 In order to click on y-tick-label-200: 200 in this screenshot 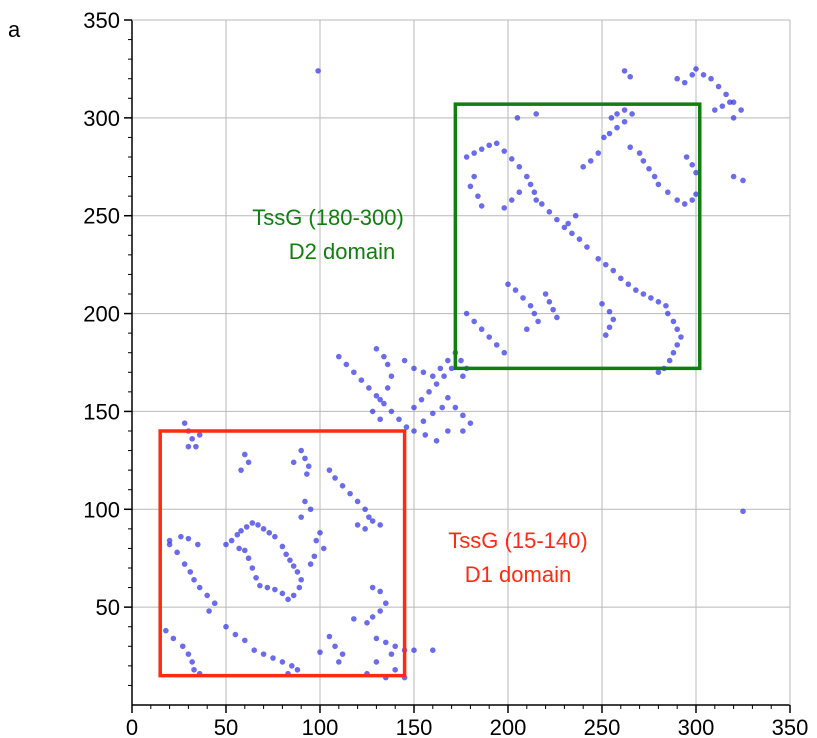, I will do `click(101, 314)`.